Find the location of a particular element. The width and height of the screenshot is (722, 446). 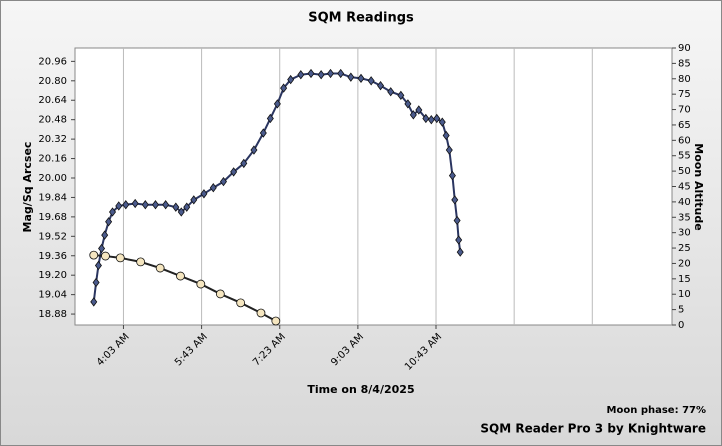

y2-tick-label: 80 is located at coordinates (684, 79).